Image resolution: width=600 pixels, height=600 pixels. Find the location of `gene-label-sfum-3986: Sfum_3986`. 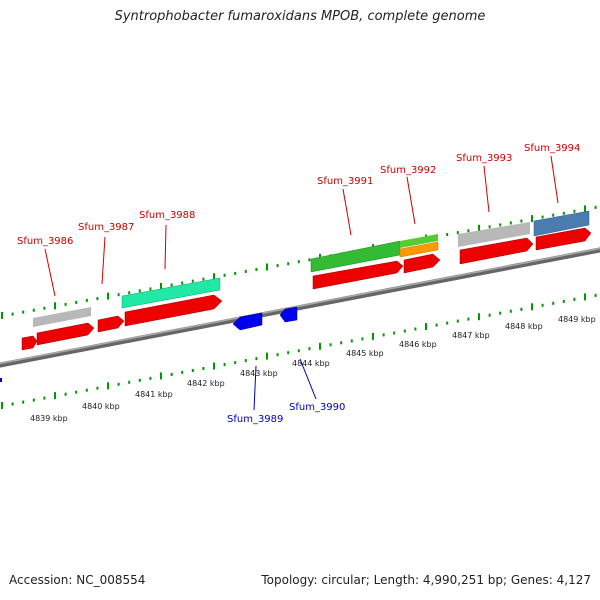

gene-label-sfum-3986: Sfum_3986 is located at coordinates (45, 241).